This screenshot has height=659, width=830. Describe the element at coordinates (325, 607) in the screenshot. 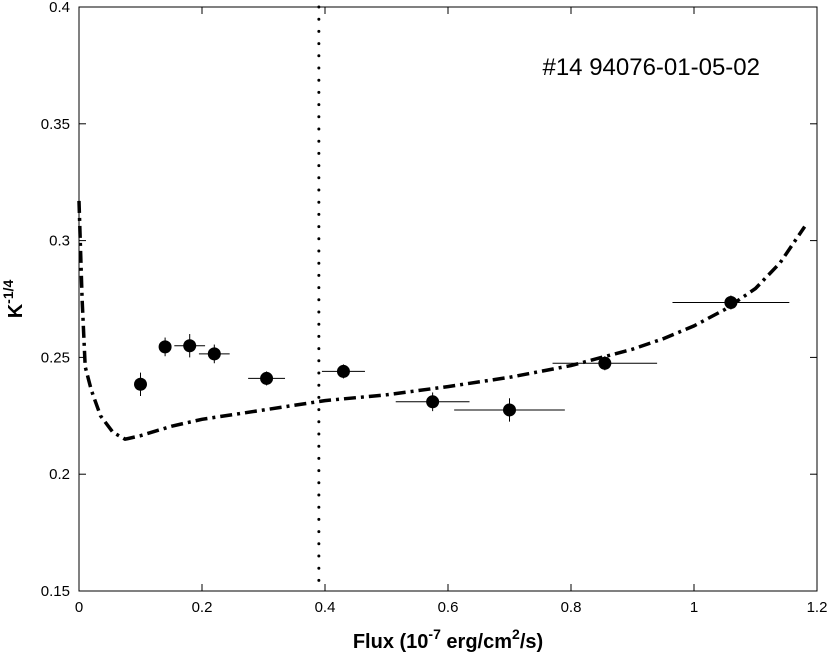

I see `x-tick-label: 0.4` at that location.